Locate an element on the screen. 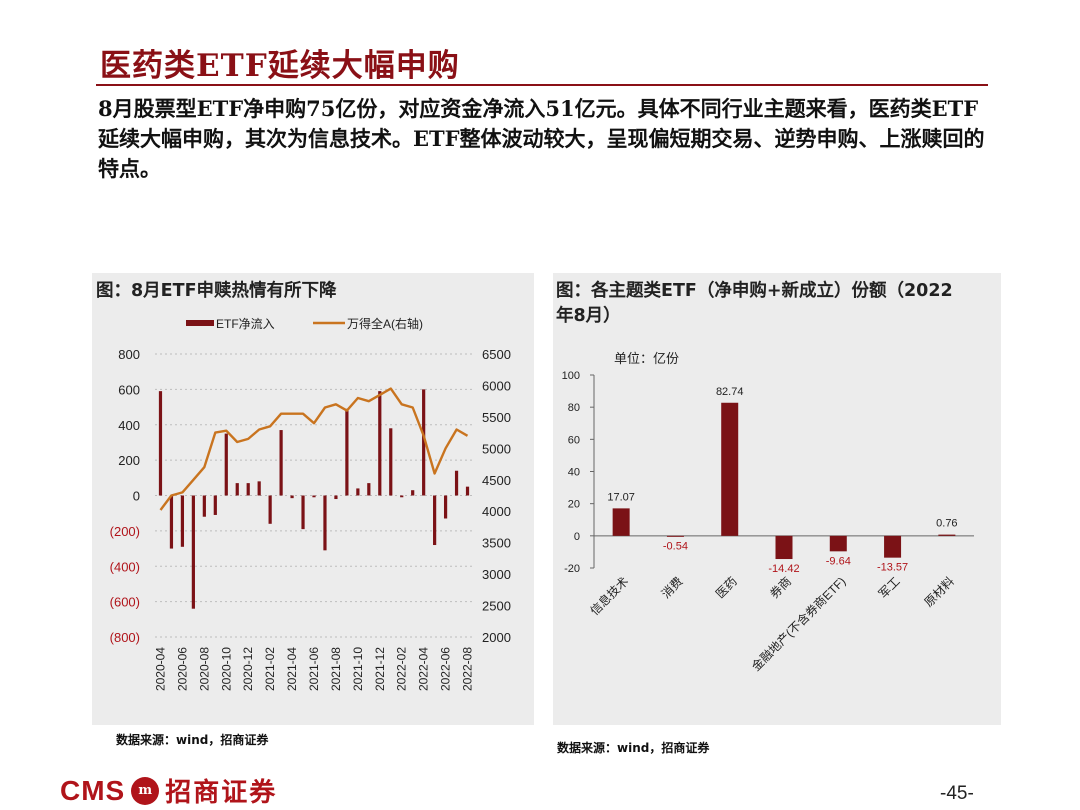 This screenshot has width=1080, height=810. legend-bar-label: ETF净流入 is located at coordinates (245, 324).